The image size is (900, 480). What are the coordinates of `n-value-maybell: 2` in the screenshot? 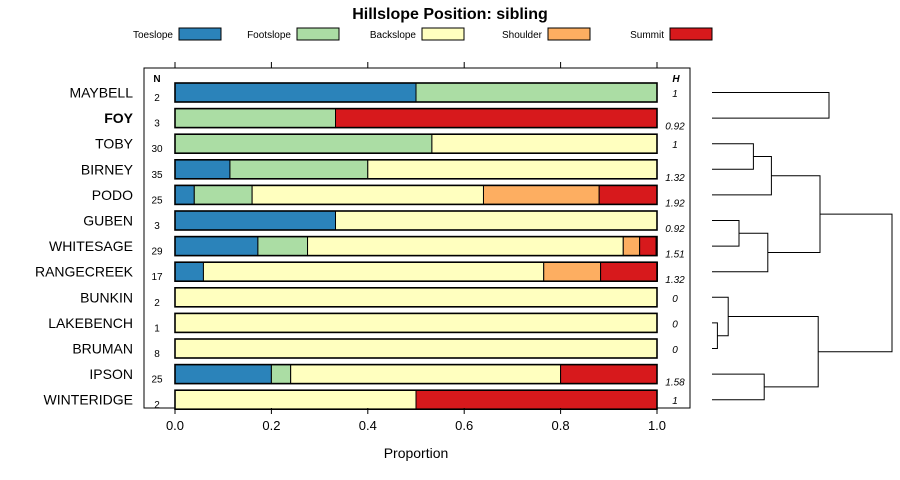 It's located at (157, 98).